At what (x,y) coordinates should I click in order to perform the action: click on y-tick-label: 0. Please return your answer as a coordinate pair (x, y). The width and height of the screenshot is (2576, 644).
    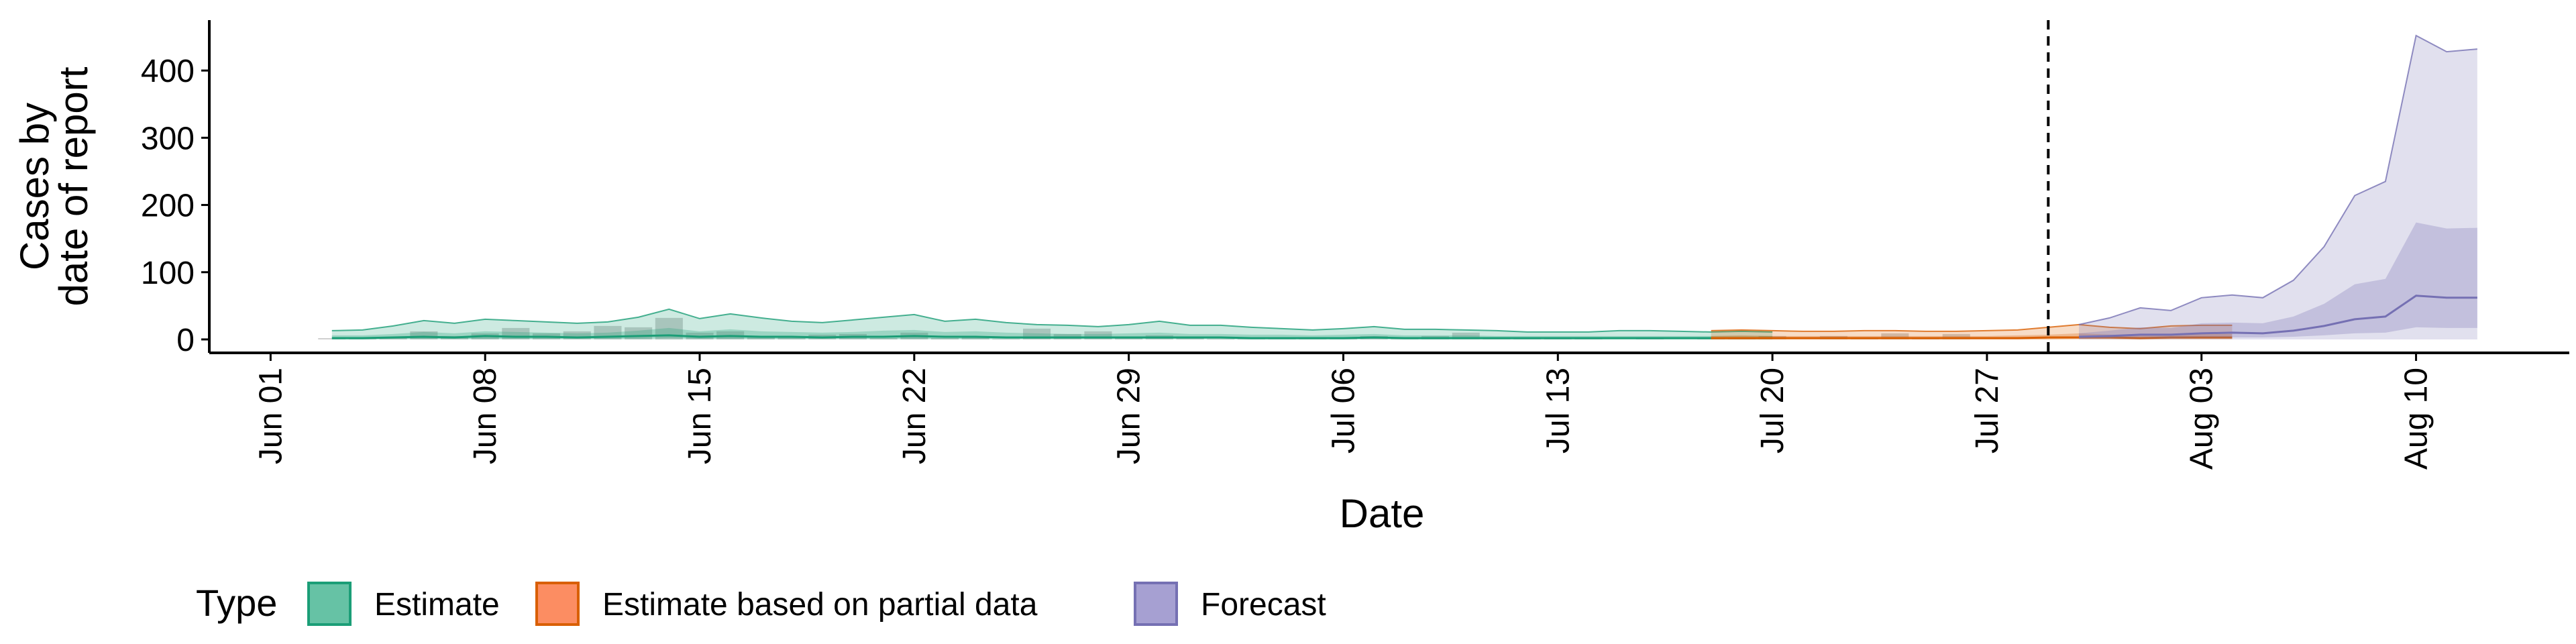
    Looking at the image, I should click on (185, 340).